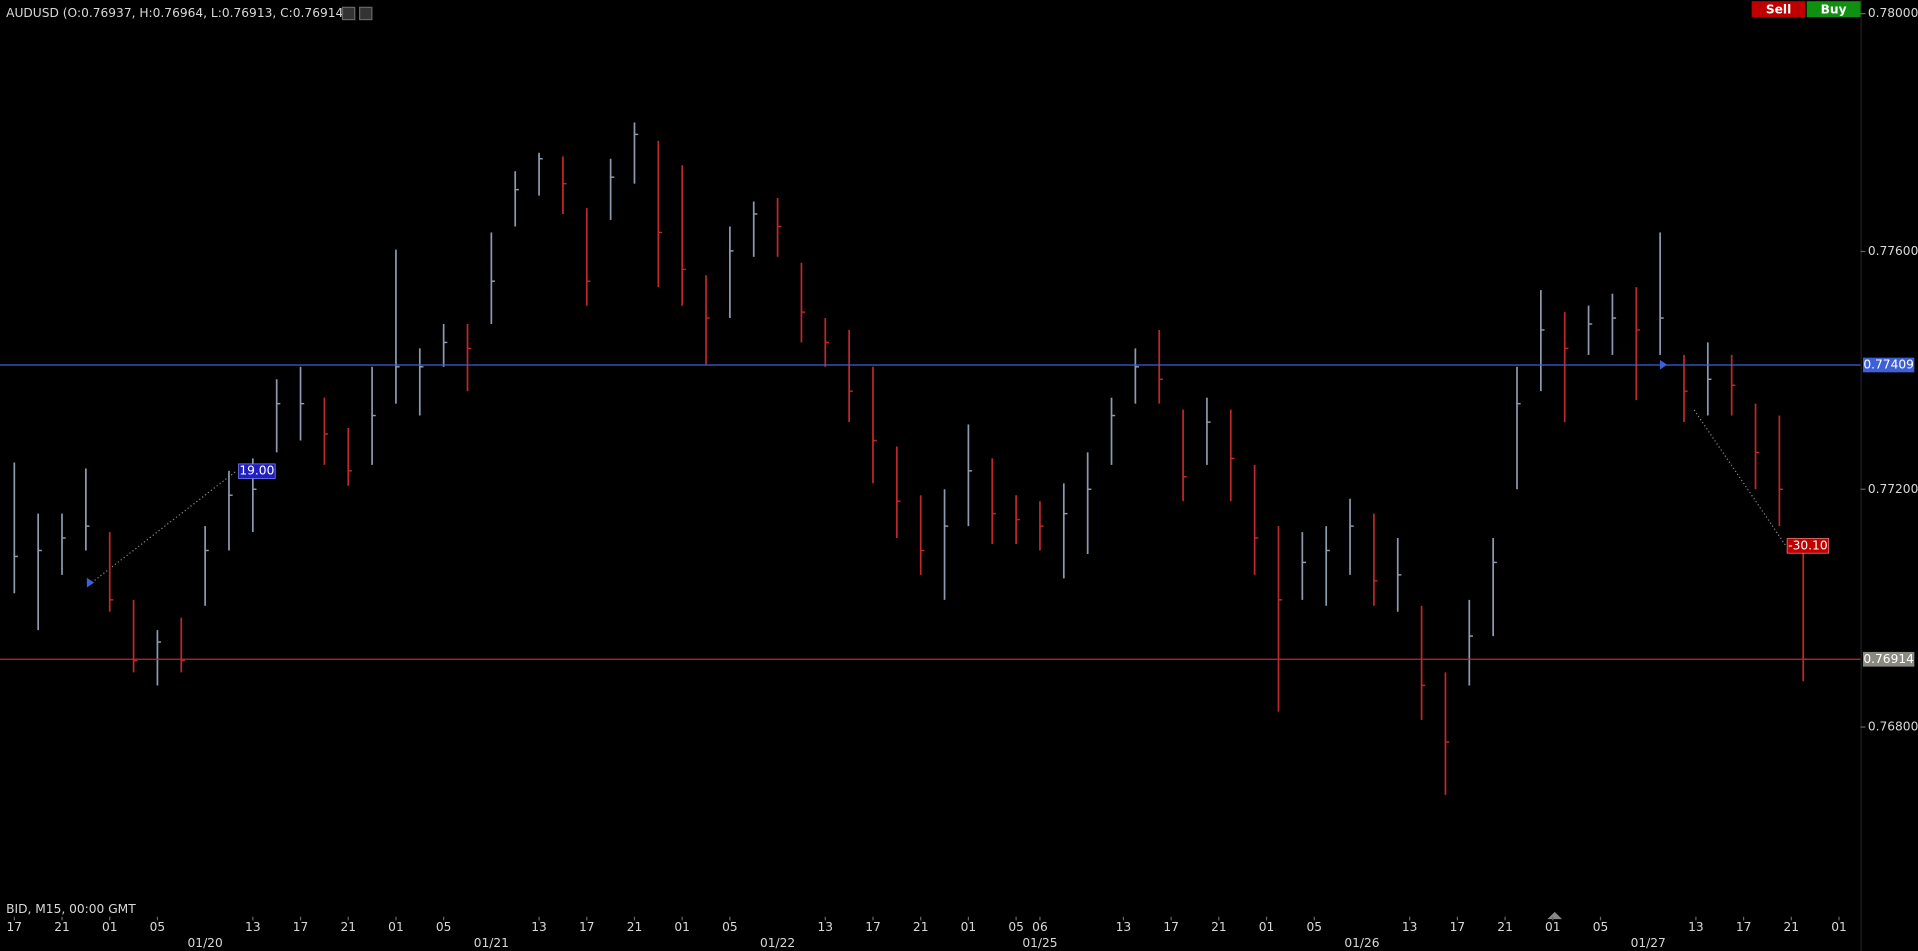 The width and height of the screenshot is (1918, 951). What do you see at coordinates (1039, 943) in the screenshot?
I see `date-tick-label: 01/25` at bounding box center [1039, 943].